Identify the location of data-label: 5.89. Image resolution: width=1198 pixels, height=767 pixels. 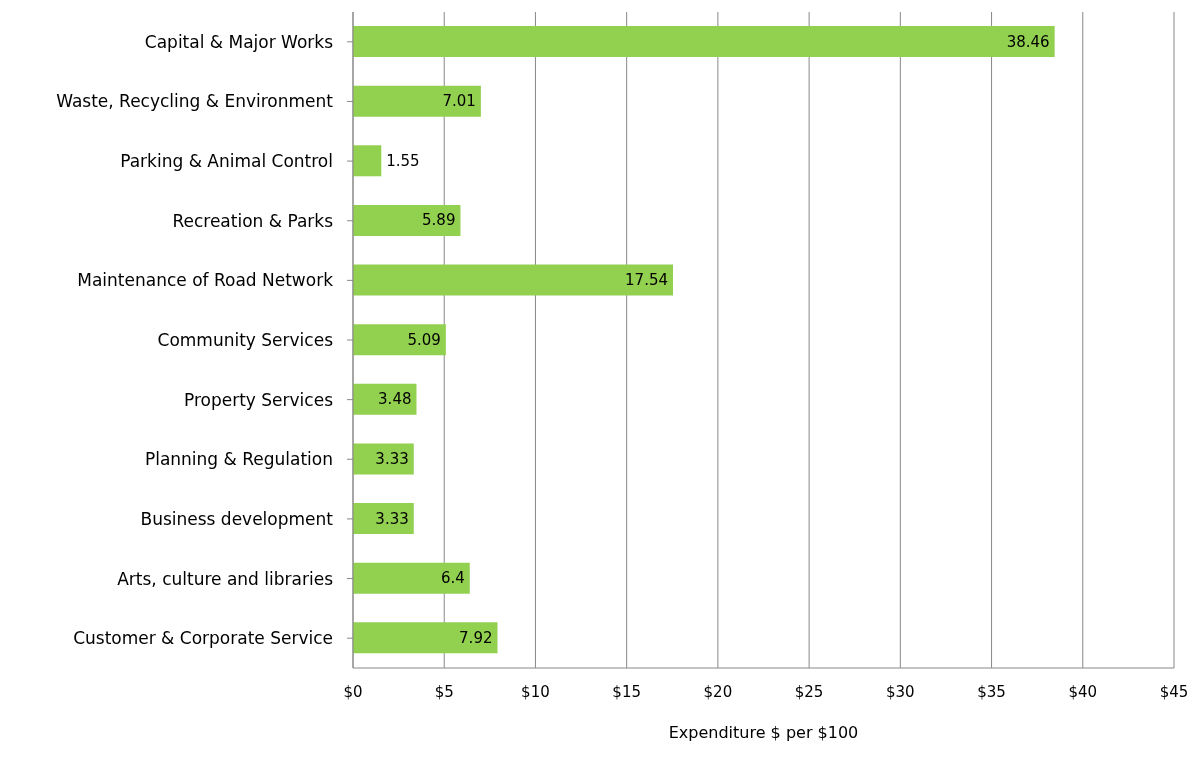
(439, 220).